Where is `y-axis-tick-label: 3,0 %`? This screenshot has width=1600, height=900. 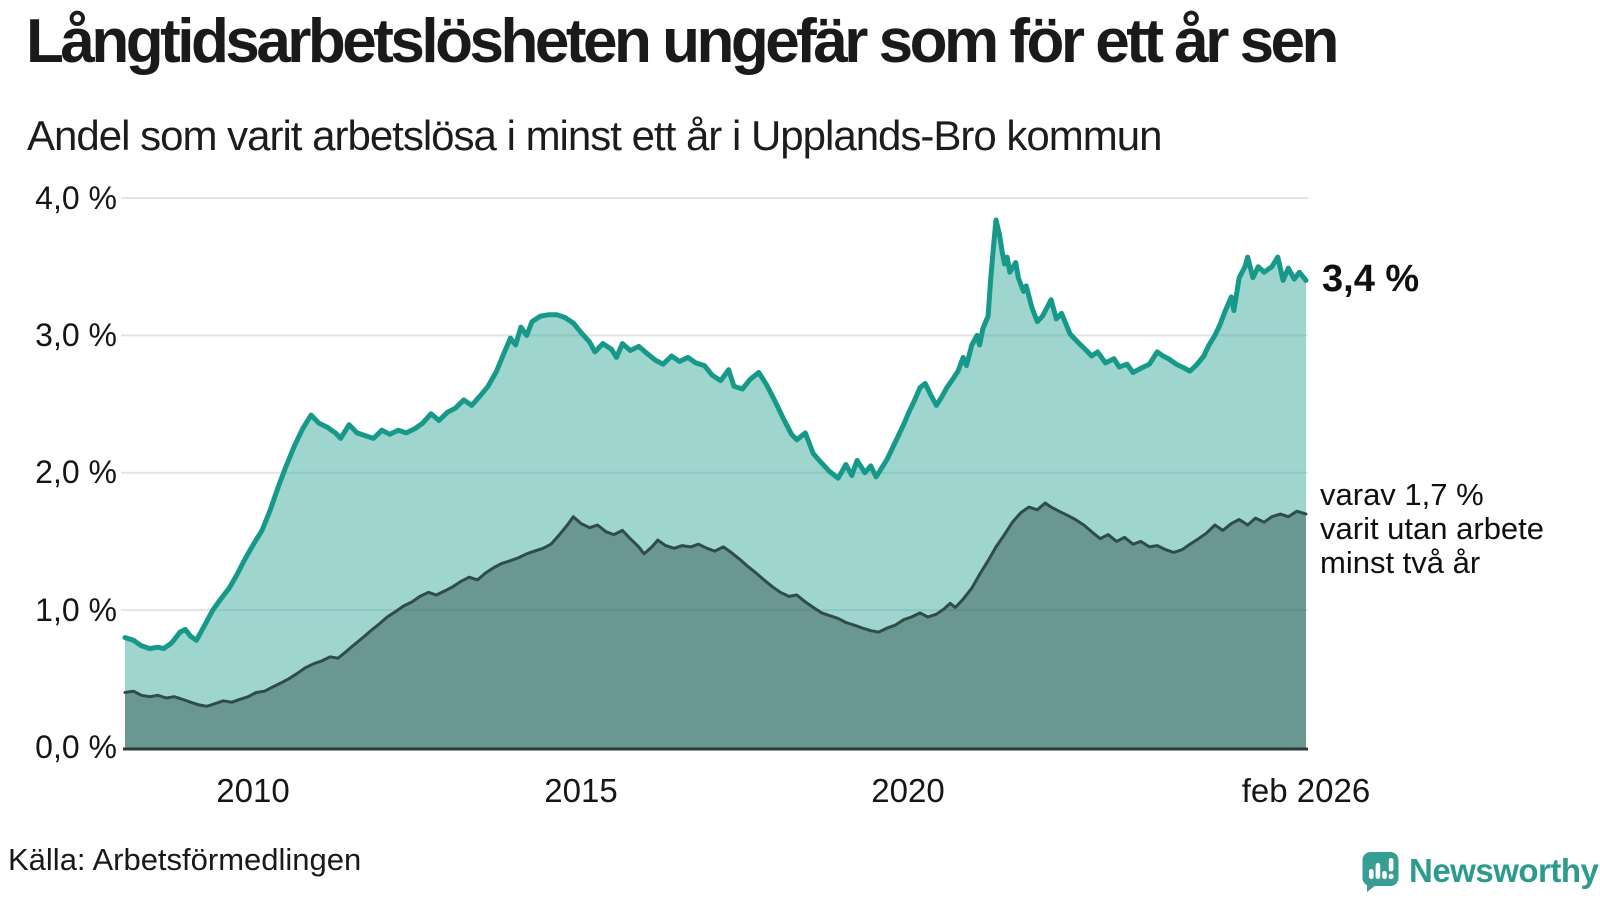 y-axis-tick-label: 3,0 % is located at coordinates (76, 335).